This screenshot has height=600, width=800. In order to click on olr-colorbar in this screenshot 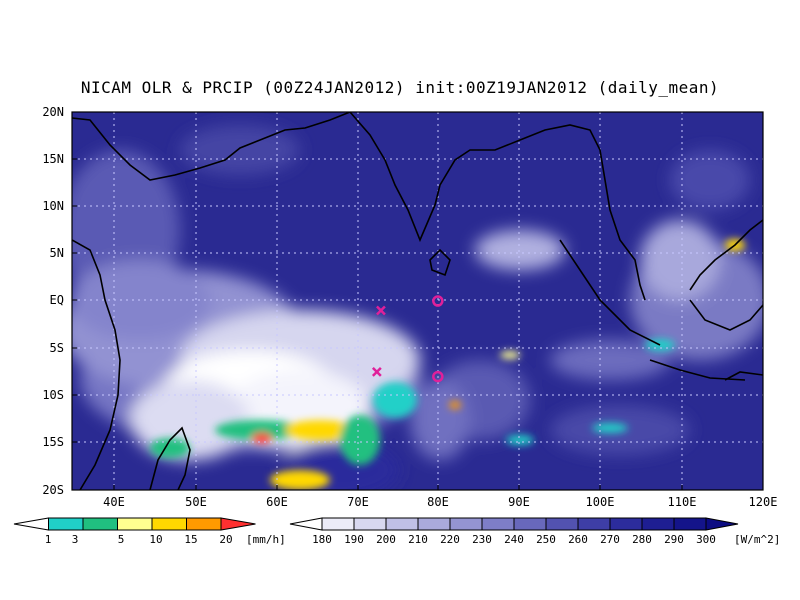, I will do `click(514, 524)`.